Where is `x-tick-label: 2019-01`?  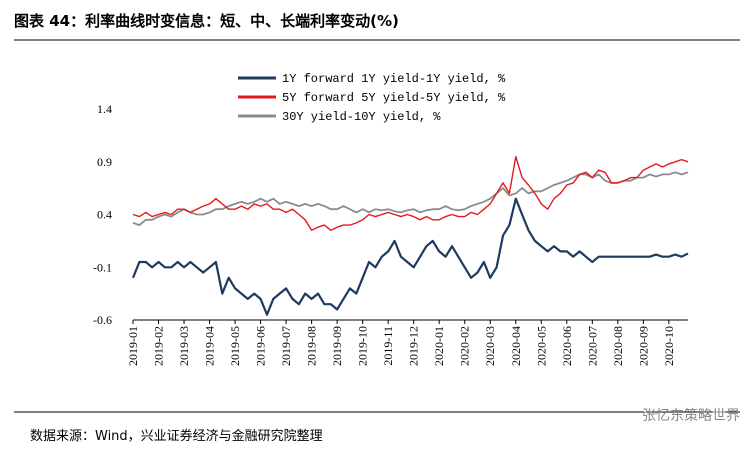
x-tick-label: 2019-01 is located at coordinates (133, 346).